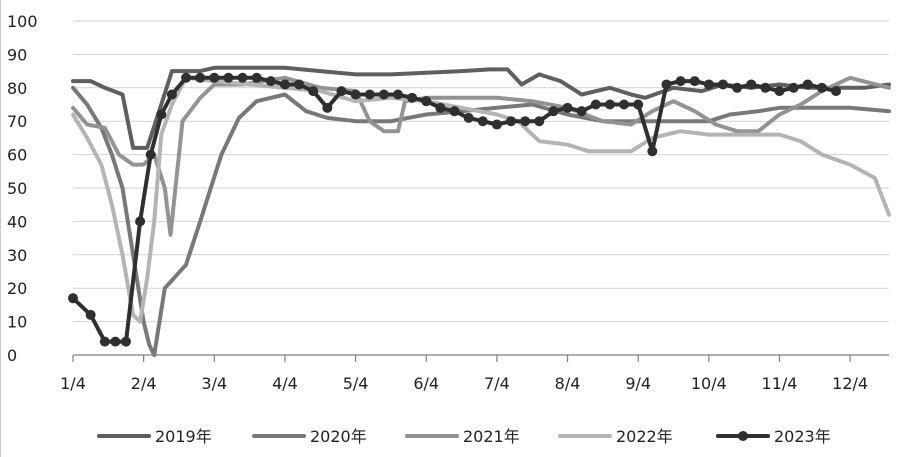 The height and width of the screenshot is (457, 900). What do you see at coordinates (644, 436) in the screenshot?
I see `legend-label: 2022年` at bounding box center [644, 436].